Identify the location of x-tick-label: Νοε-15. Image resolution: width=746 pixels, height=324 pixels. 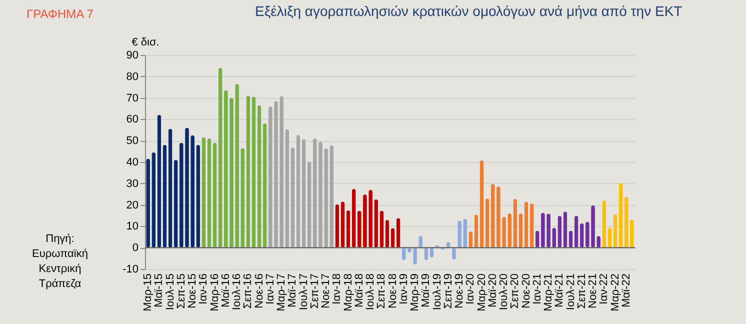
(192, 291).